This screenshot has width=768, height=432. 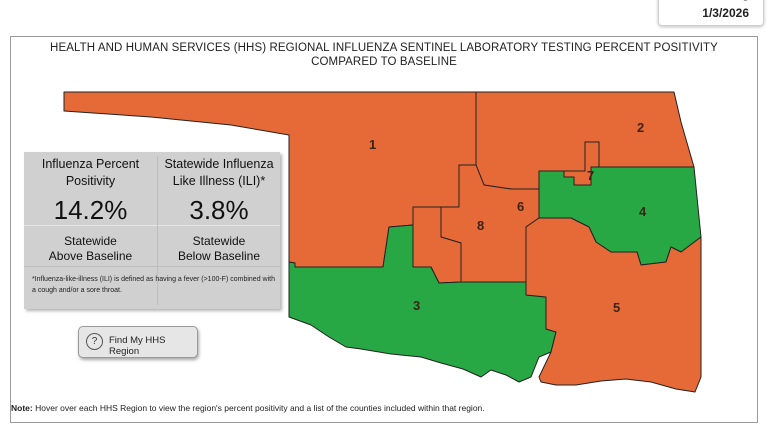 I want to click on flu-status-line1: Statewide, so click(x=90, y=241).